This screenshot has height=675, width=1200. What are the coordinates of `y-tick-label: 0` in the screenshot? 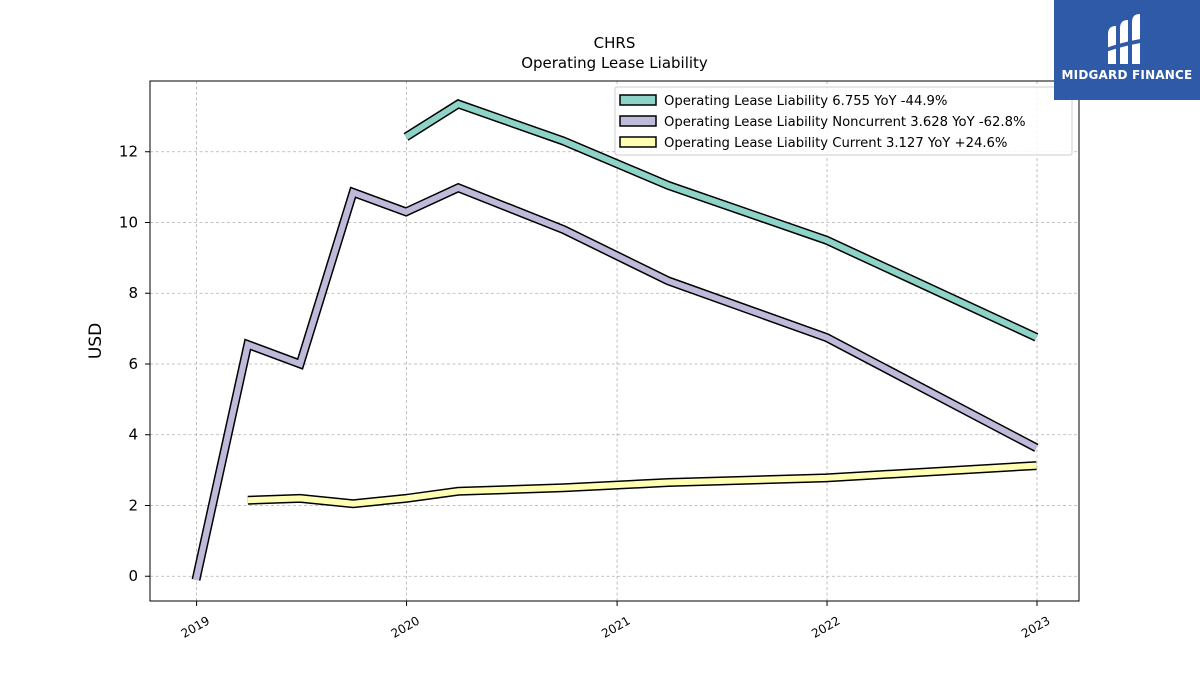 It's located at (133, 576).